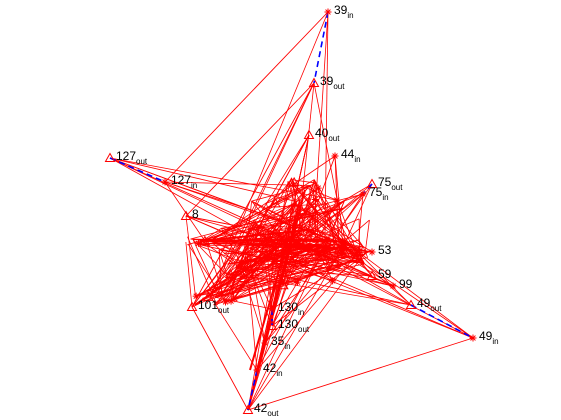 The height and width of the screenshot is (420, 561). Describe the element at coordinates (322, 133) in the screenshot. I see `node-number: 40` at that location.